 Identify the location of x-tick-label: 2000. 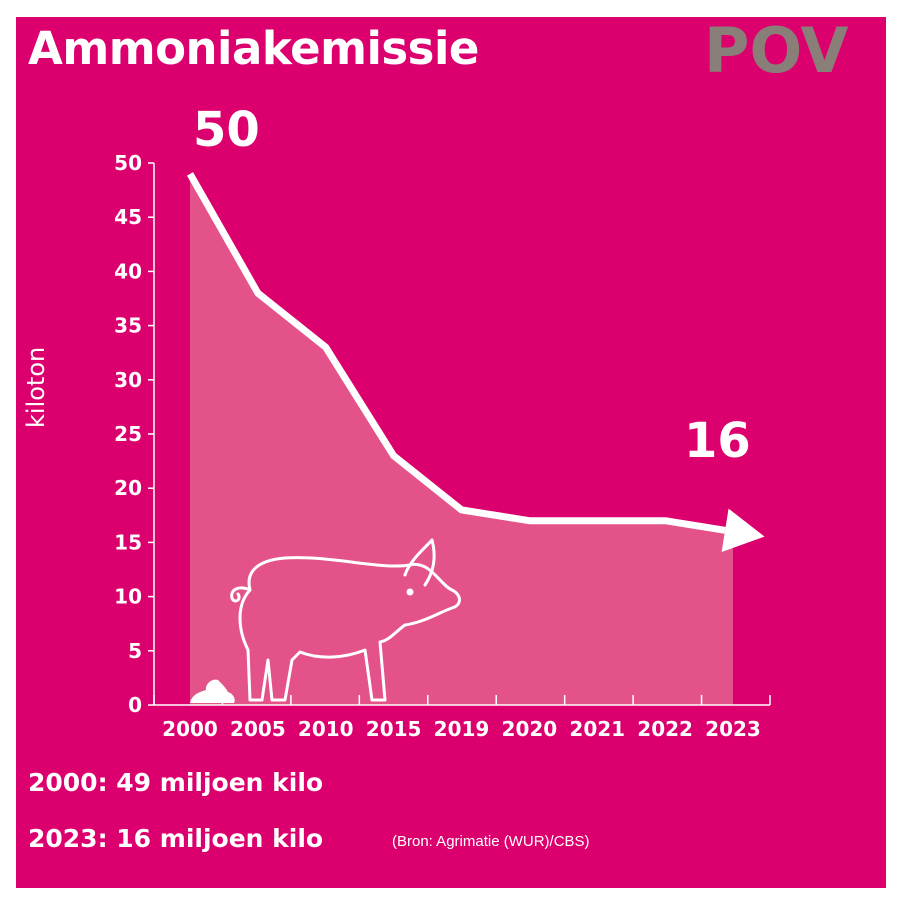
(190, 729).